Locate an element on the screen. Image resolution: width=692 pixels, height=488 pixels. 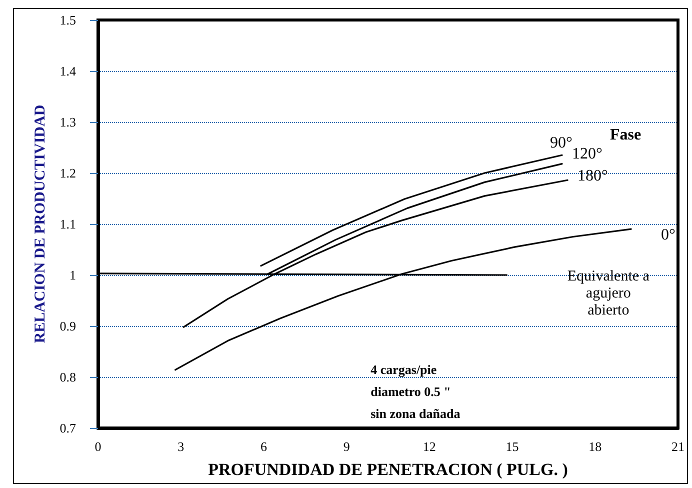
x-tick-label: 3 is located at coordinates (181, 446).